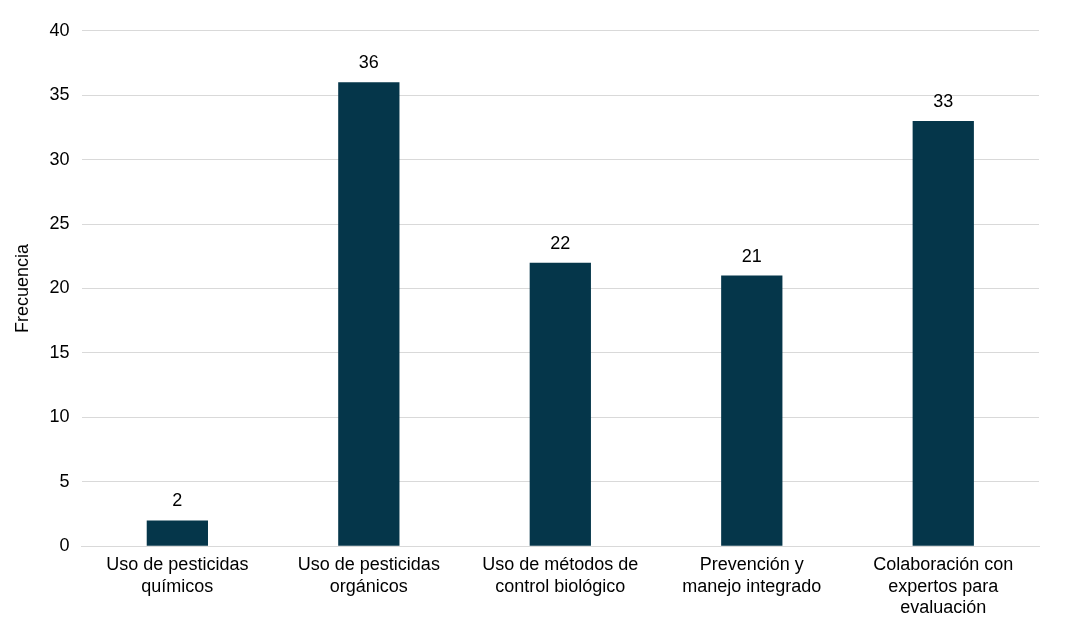 This screenshot has height=635, width=1067. I want to click on y-tick-label: 20, so click(59, 287).